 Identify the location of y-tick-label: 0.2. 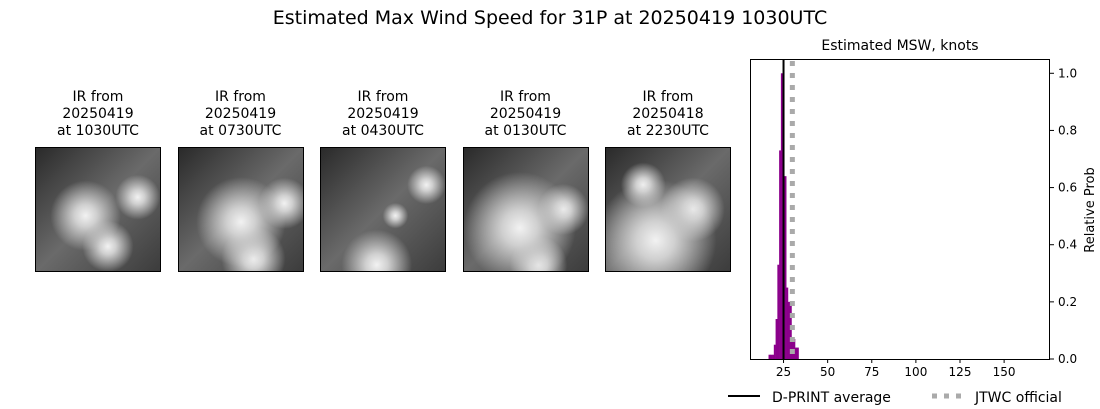
(1067, 302).